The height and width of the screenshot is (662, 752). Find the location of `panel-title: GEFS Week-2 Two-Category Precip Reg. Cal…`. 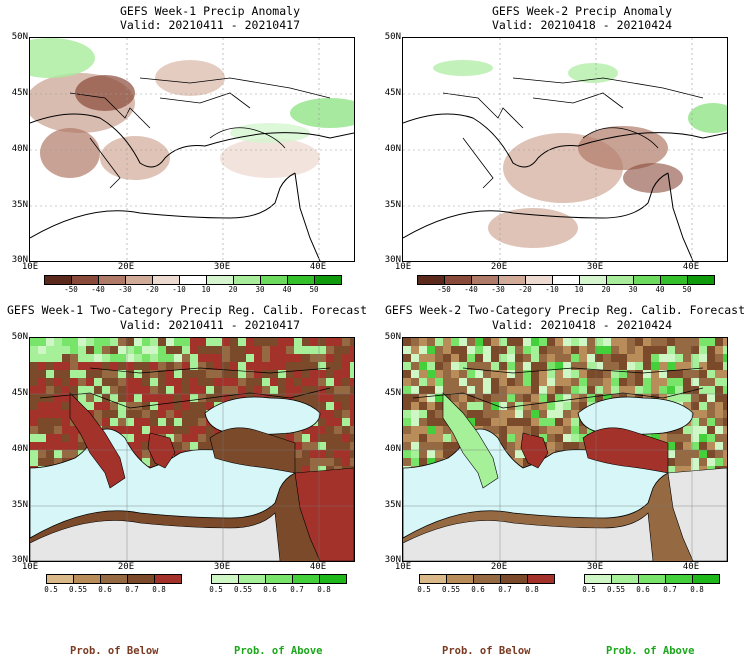

panel-title: GEFS Week-2 Two-Category Precip Reg. Cal… is located at coordinates (565, 310).